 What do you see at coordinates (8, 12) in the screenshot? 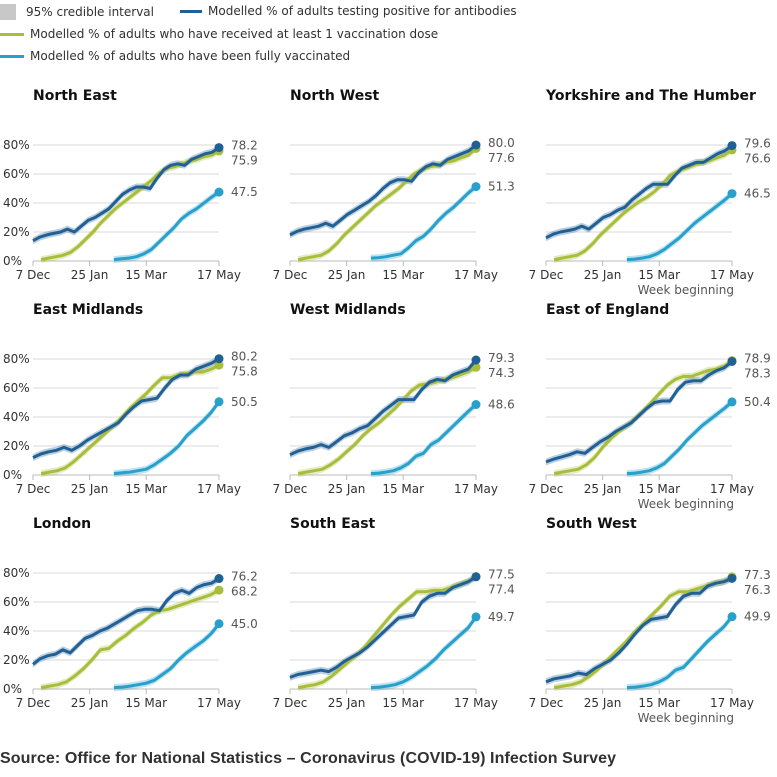
I see `ci-swatch-icon` at bounding box center [8, 12].